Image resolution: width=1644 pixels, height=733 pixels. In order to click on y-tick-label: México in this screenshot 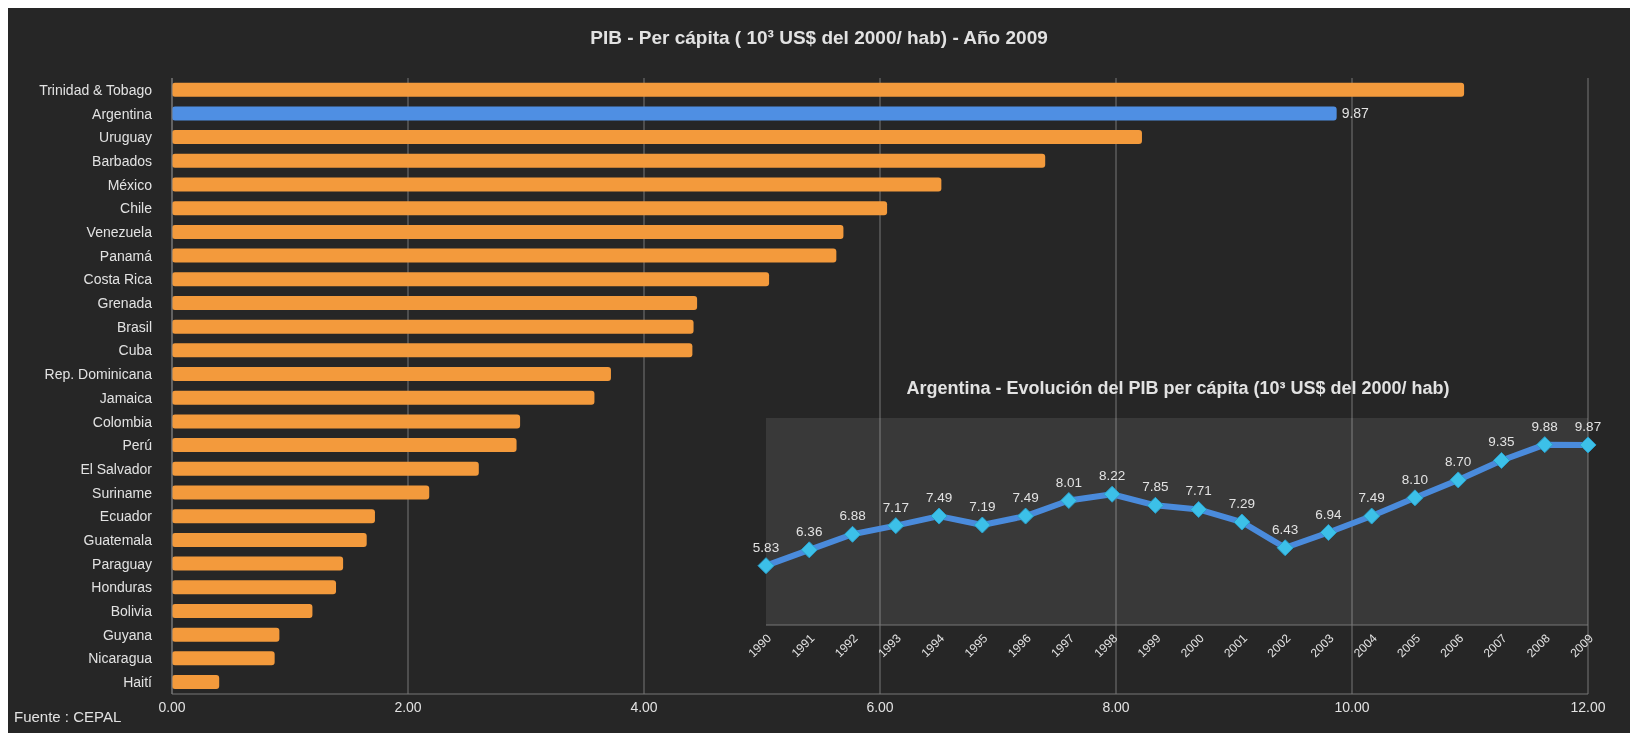, I will do `click(130, 184)`.